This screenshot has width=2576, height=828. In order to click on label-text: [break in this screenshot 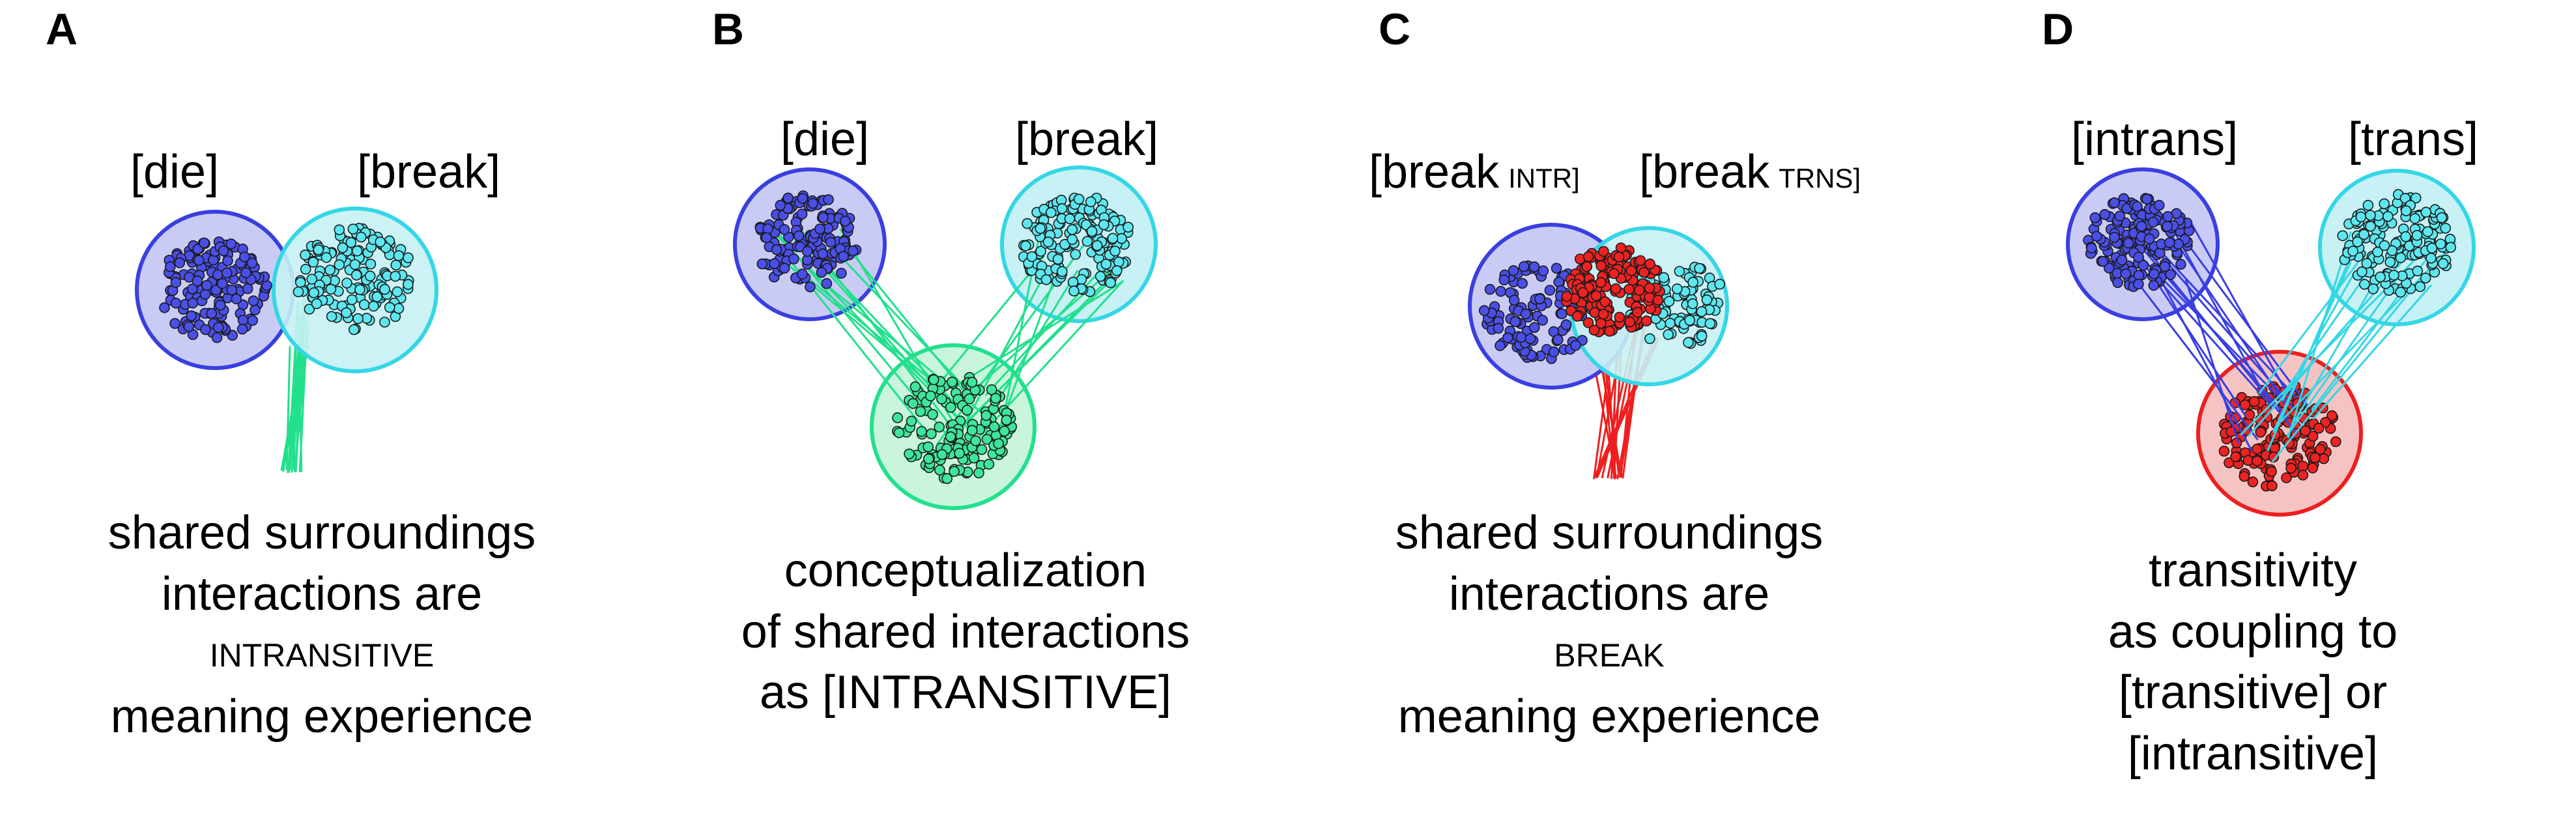, I will do `click(1435, 172)`.